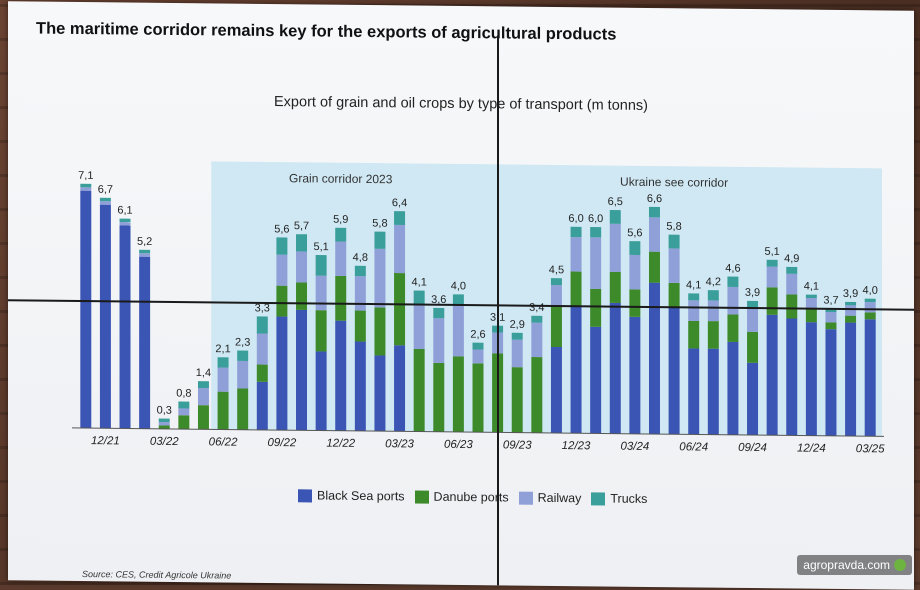  I want to click on bar-total-label: 5,7, so click(301, 226).